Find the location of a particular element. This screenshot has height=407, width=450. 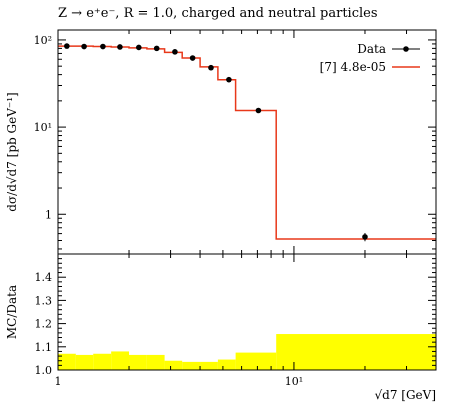

main-ytick-label: 1 is located at coordinates (48, 214).